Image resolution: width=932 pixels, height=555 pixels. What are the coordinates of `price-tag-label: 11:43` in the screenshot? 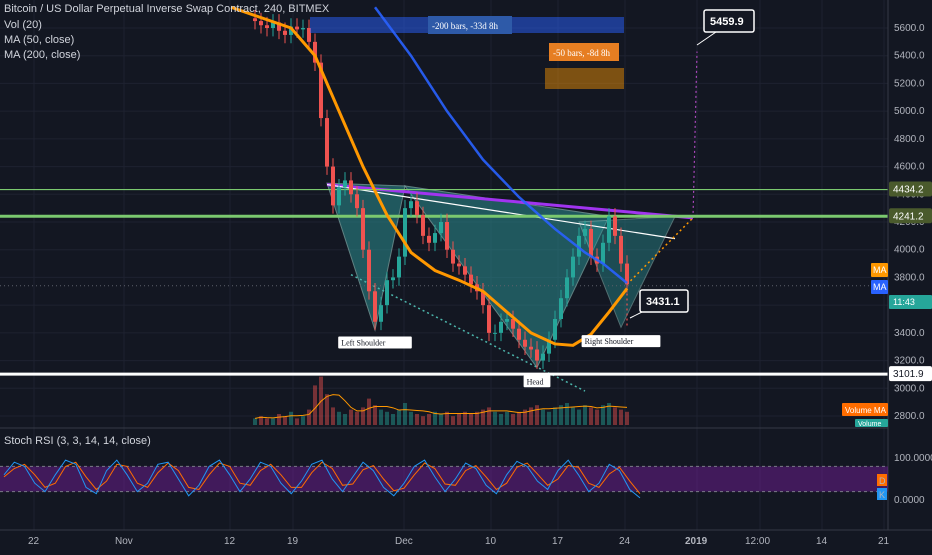 It's located at (904, 302).